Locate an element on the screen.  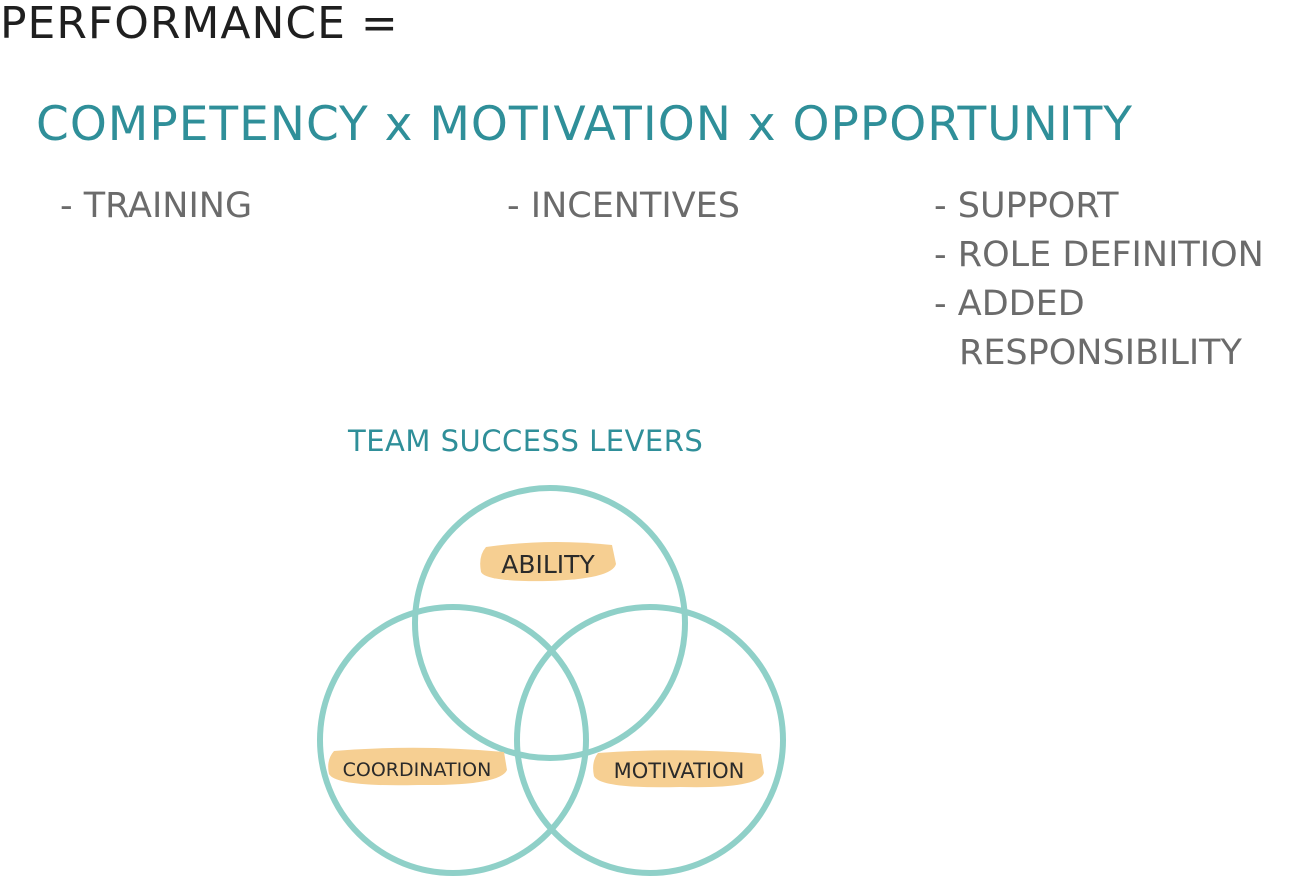
highlight-ability is located at coordinates (548, 561).